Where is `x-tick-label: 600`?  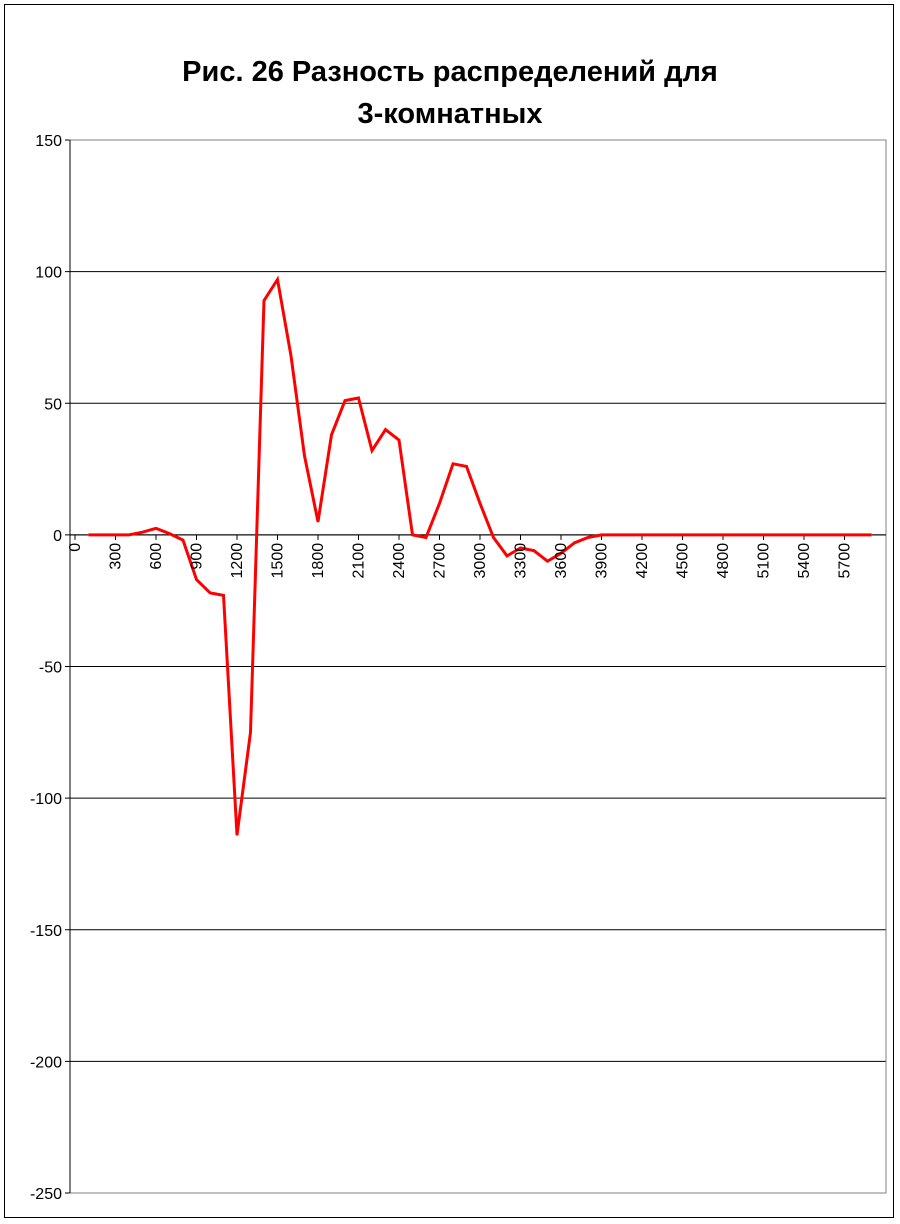 x-tick-label: 600 is located at coordinates (156, 556).